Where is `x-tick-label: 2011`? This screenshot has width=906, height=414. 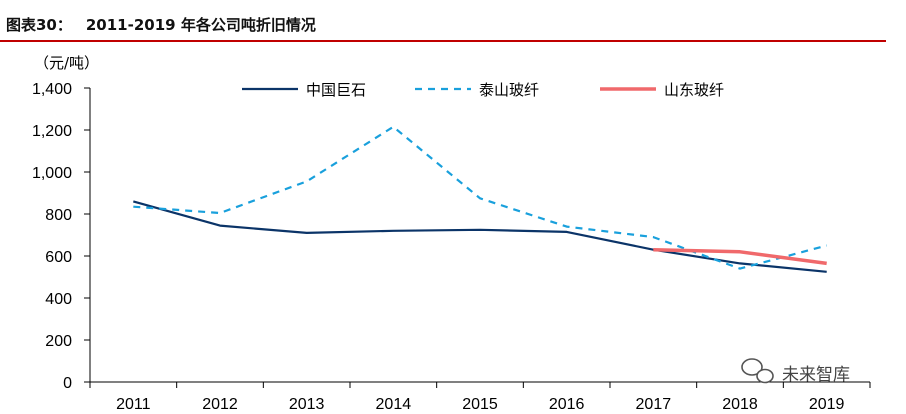 x-tick-label: 2011 is located at coordinates (133, 404).